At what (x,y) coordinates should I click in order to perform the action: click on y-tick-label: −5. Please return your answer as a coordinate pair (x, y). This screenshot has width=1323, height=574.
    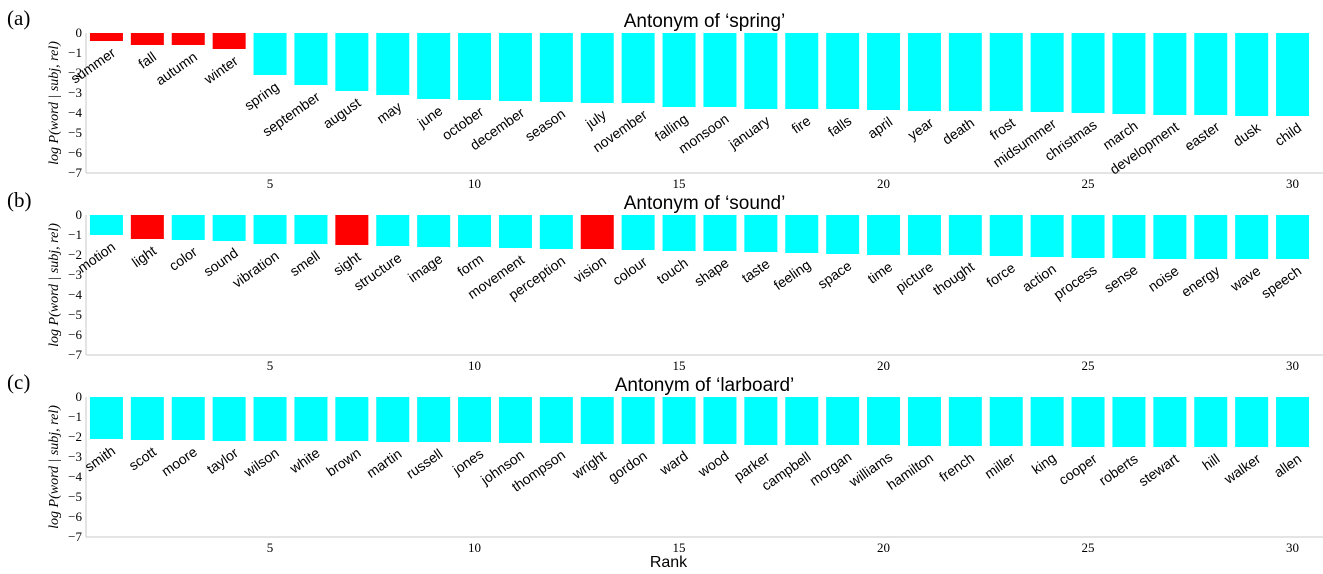
    Looking at the image, I should click on (75, 314).